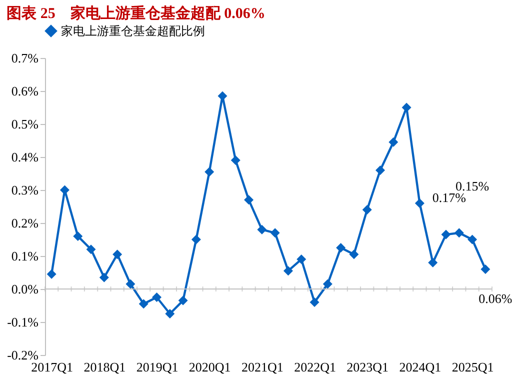 The width and height of the screenshot is (524, 384). What do you see at coordinates (25, 58) in the screenshot?
I see `y-tick-label: 0.7%` at bounding box center [25, 58].